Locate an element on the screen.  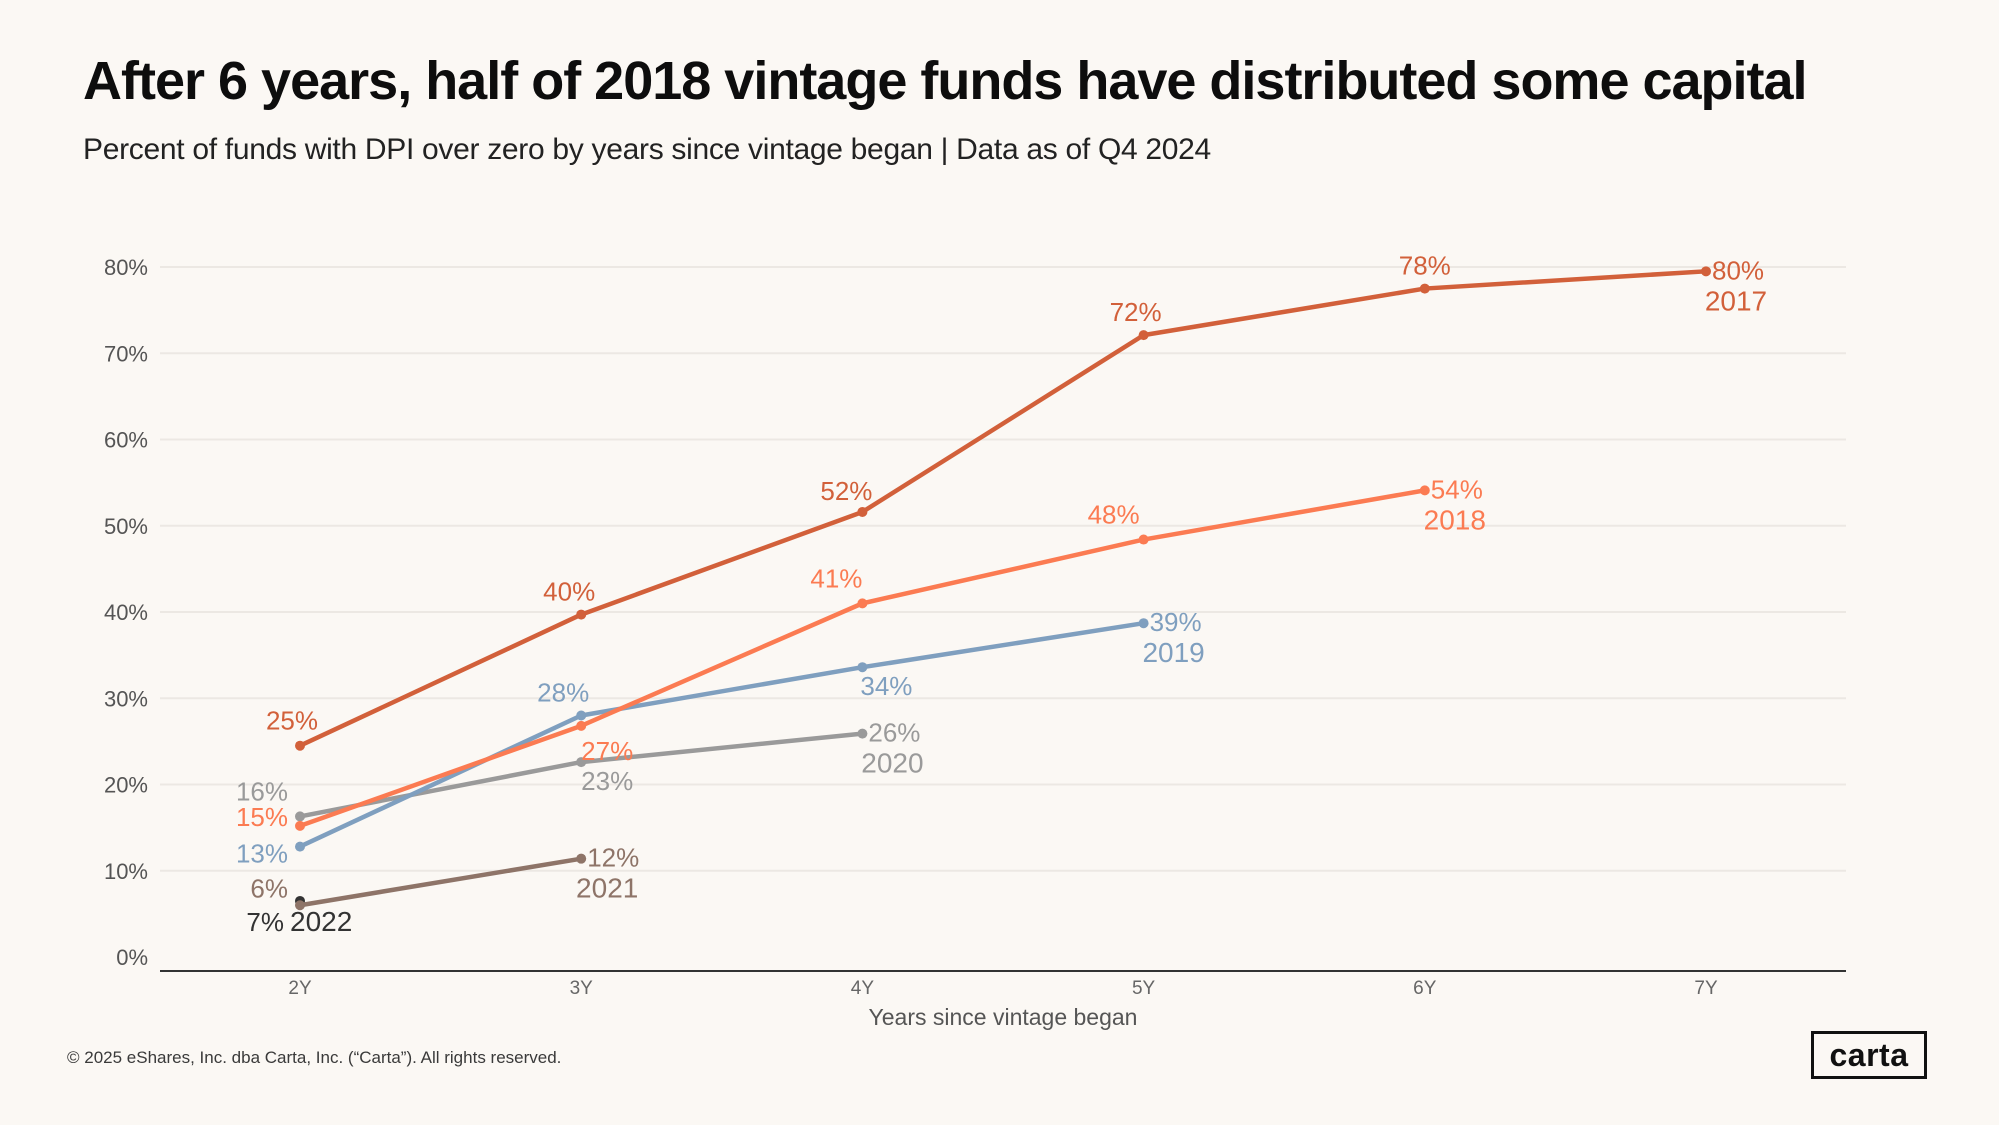
x-tick-label: 7Y is located at coordinates (1706, 988).